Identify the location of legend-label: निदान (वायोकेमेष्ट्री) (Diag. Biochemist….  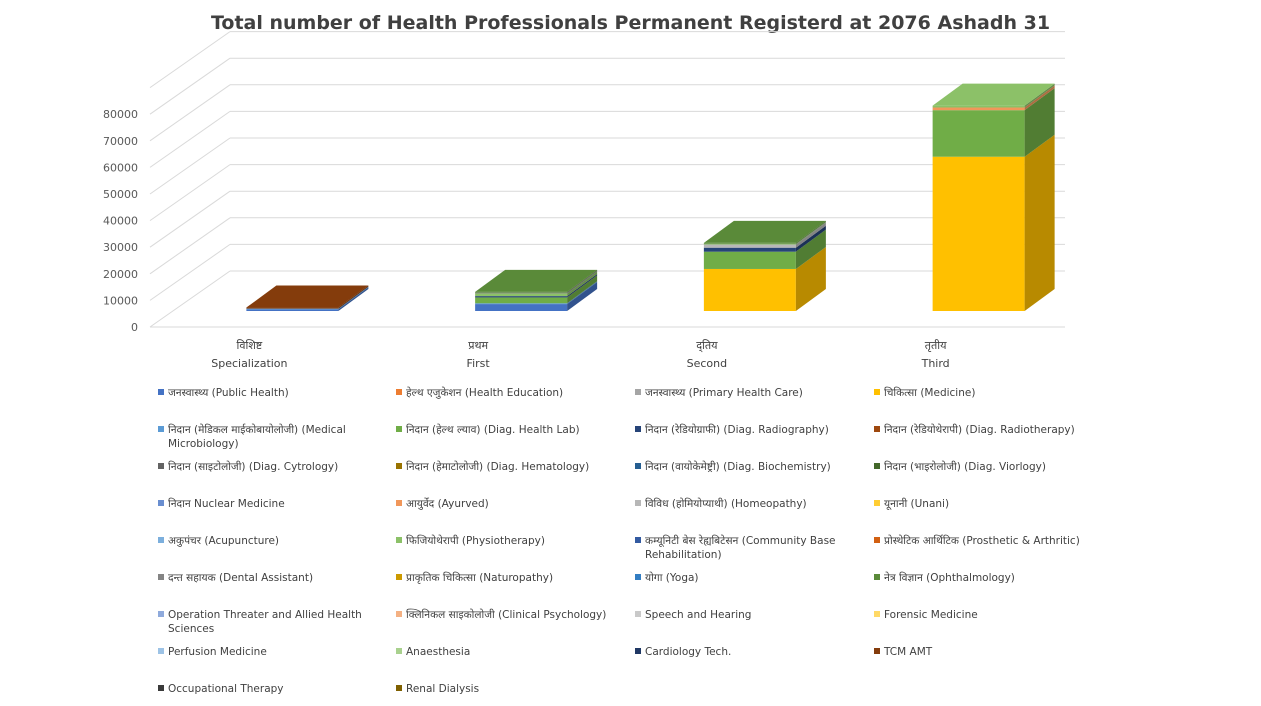
(738, 467).